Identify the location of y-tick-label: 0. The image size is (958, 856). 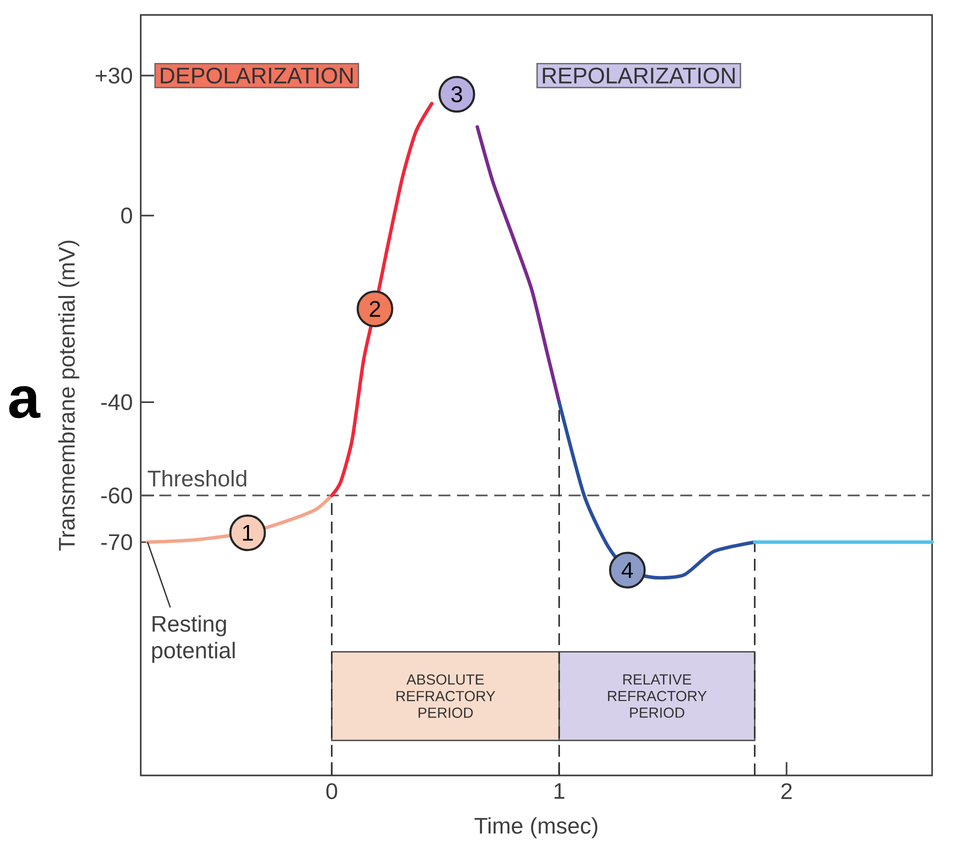
(126, 215).